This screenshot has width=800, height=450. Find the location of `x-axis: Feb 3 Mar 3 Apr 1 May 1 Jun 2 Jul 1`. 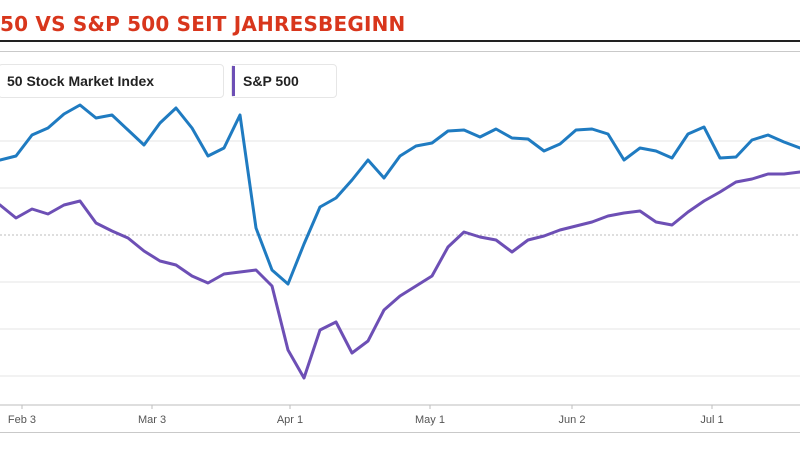

x-axis: Feb 3 Mar 3 Apr 1 May 1 Jun 2 Jul 1 is located at coordinates (366, 415).